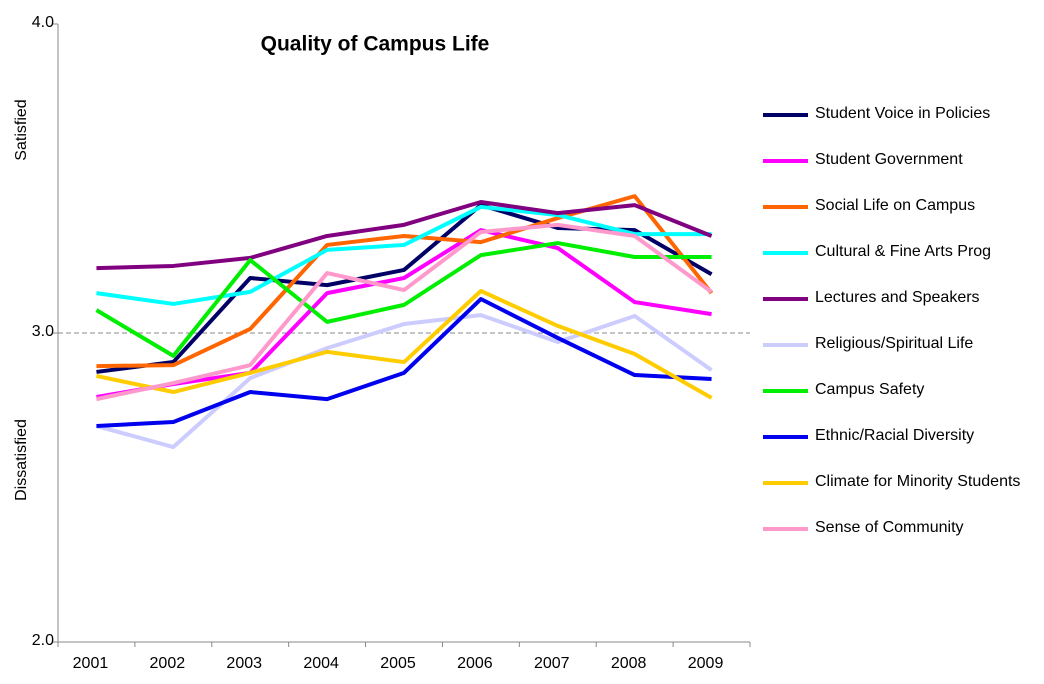  I want to click on x-tick-label: 2001, so click(91, 663).